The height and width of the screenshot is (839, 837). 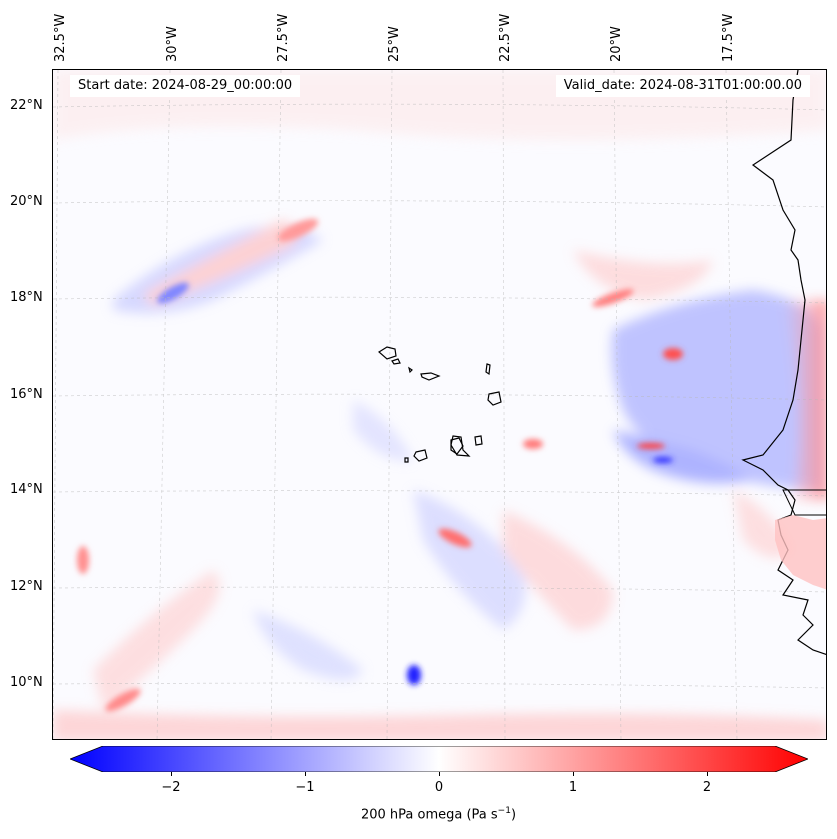 I want to click on lon-label-20w: 20°W, so click(x=616, y=44).